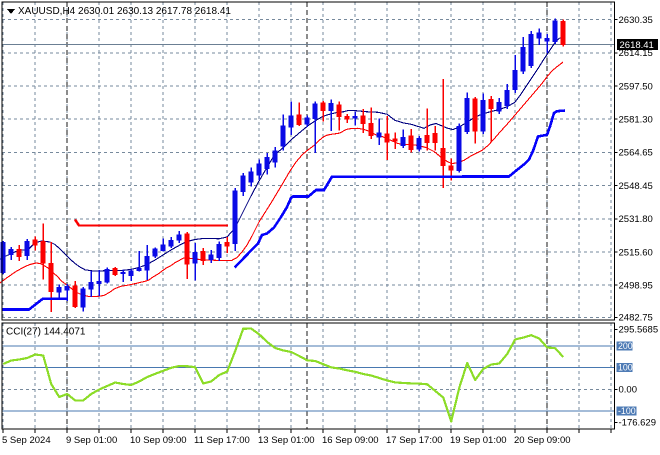 This screenshot has height=455, width=660. Describe the element at coordinates (636, 252) in the screenshot. I see `svg-text: 2515.60` at that location.